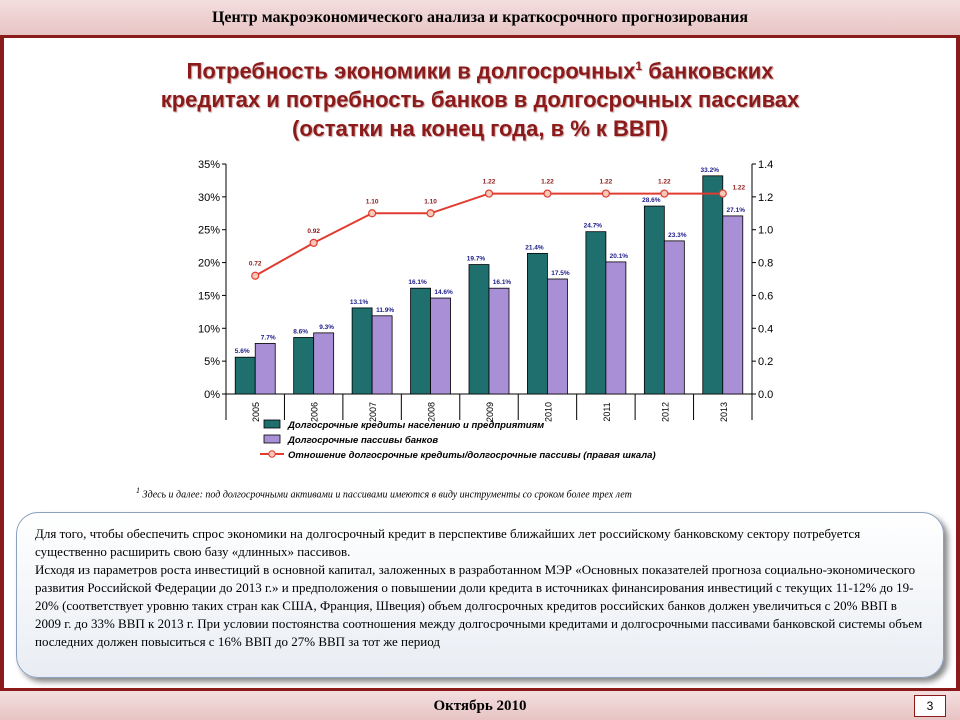 The image size is (960, 720). I want to click on footer-bar: Октябрь 2010 3, so click(480, 704).